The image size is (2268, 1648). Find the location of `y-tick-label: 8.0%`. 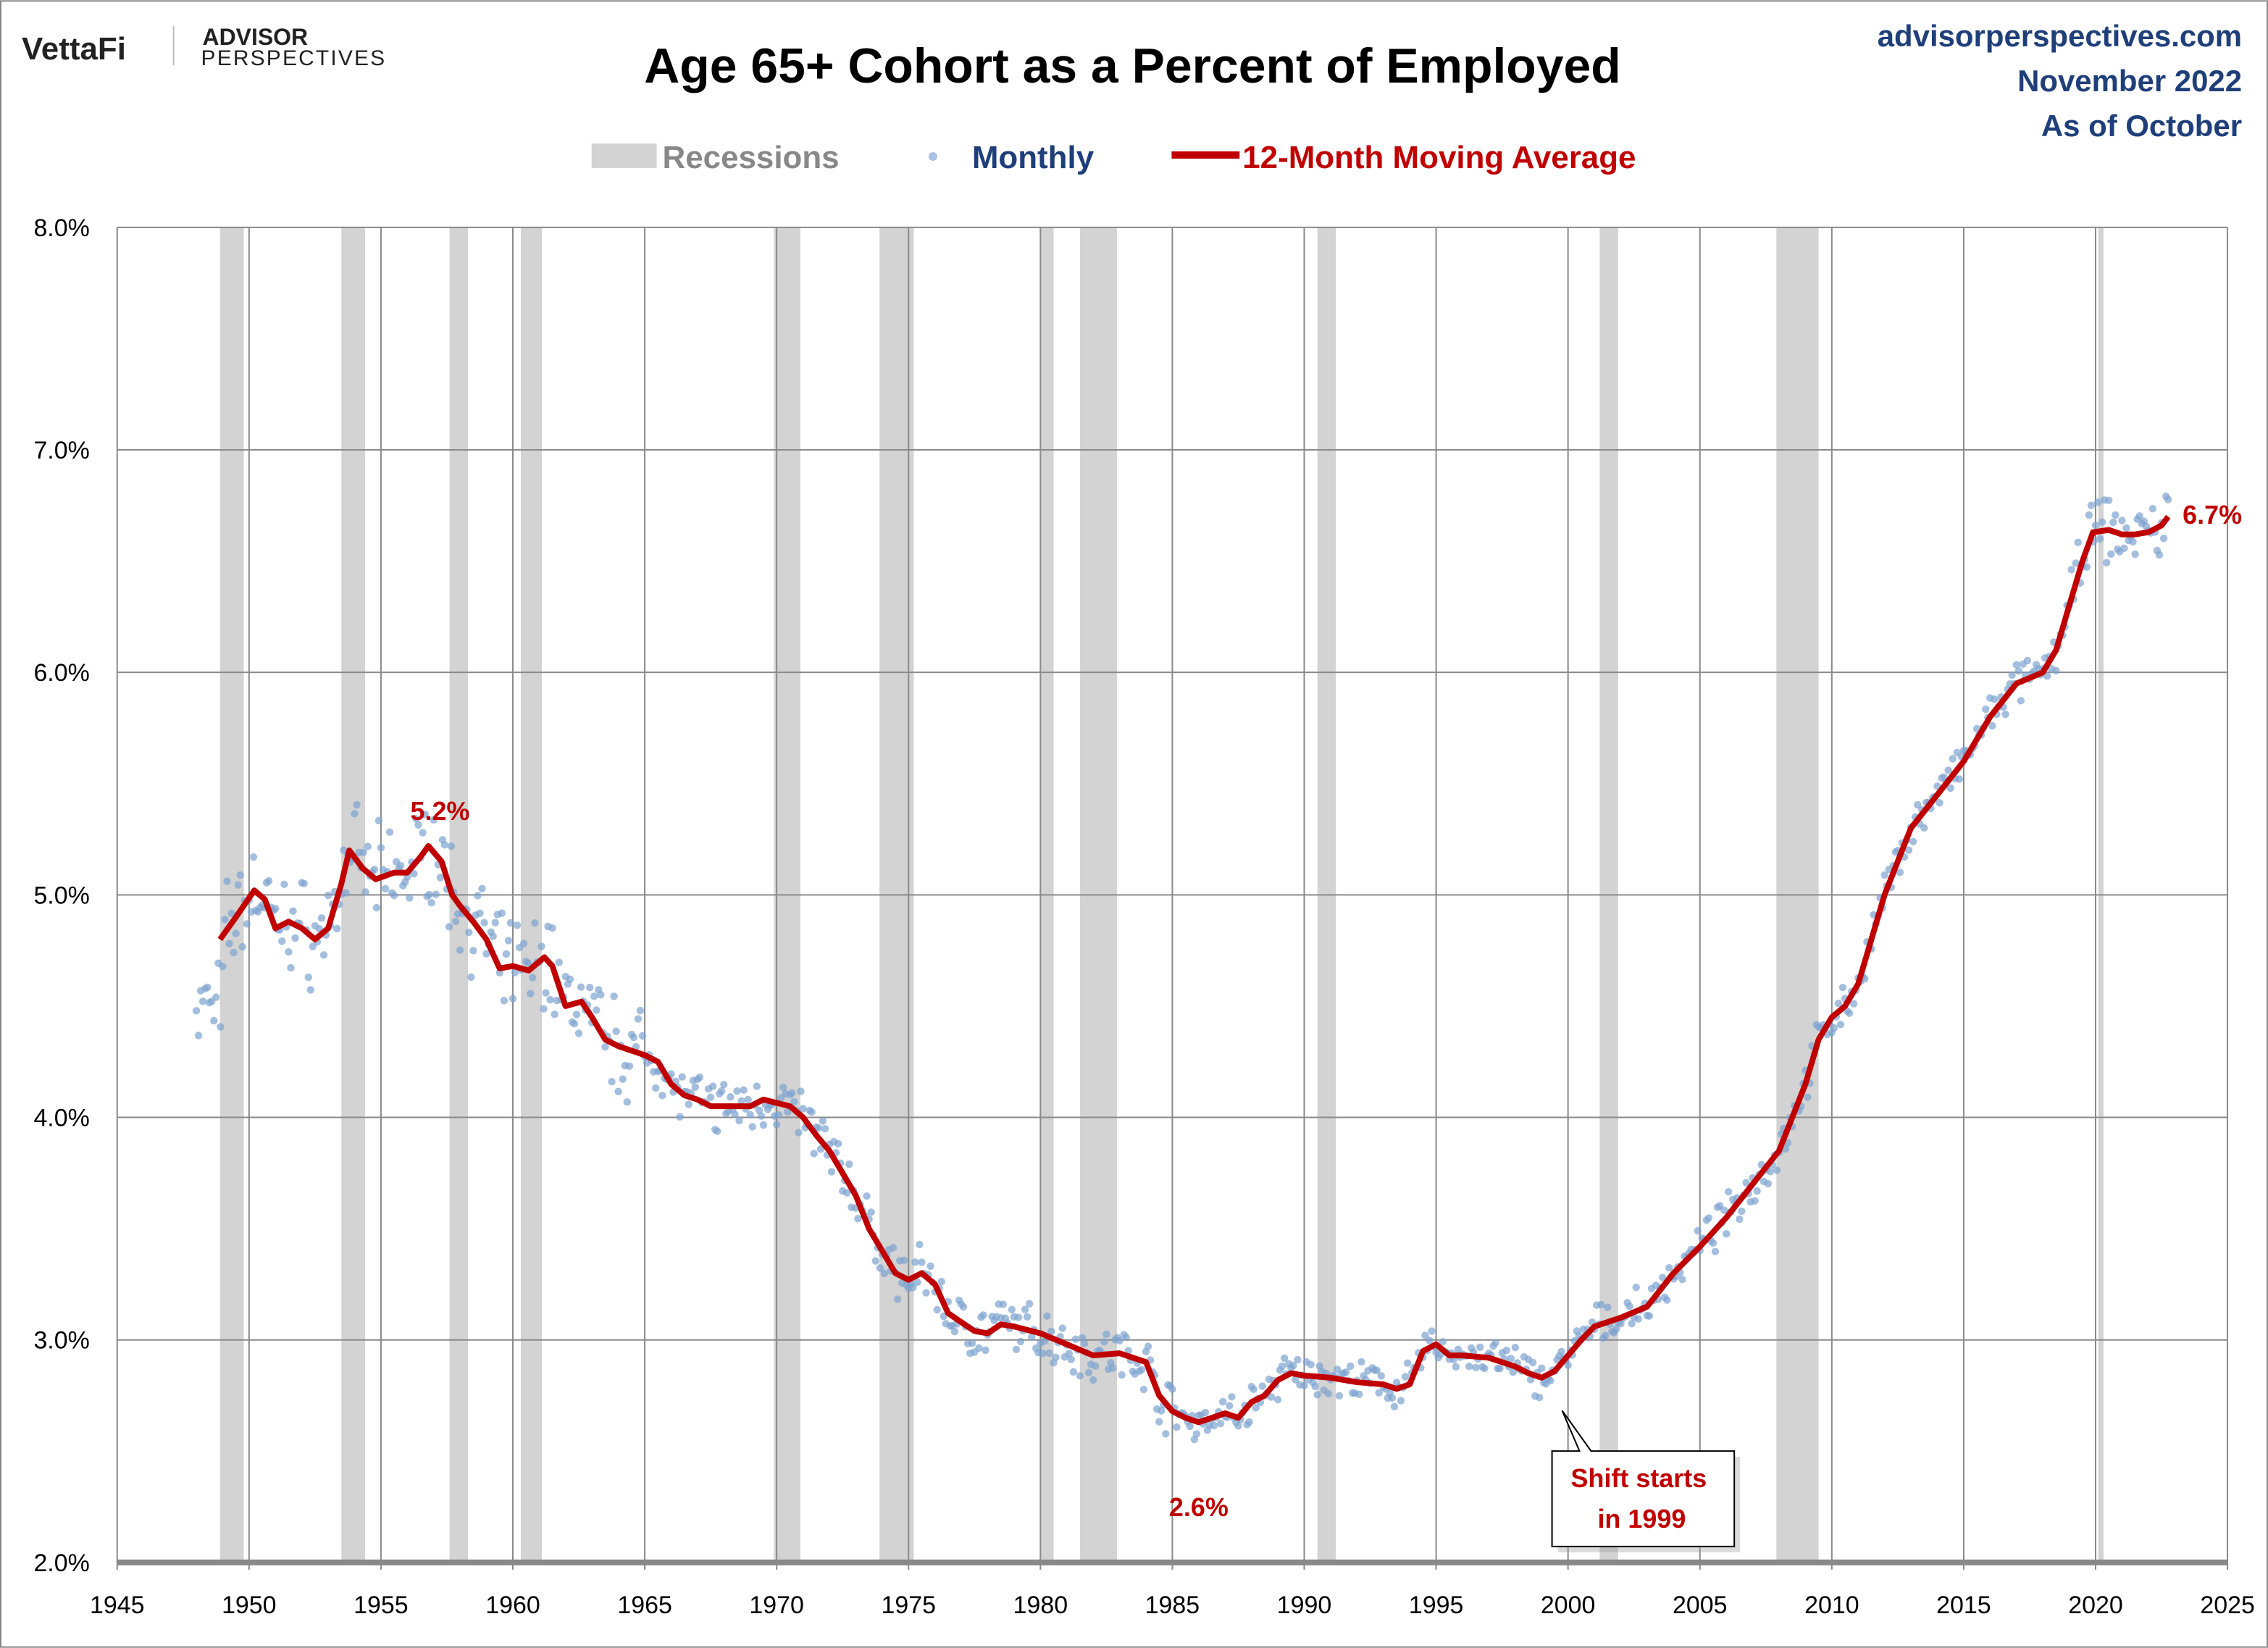

y-tick-label: 8.0% is located at coordinates (61, 228).